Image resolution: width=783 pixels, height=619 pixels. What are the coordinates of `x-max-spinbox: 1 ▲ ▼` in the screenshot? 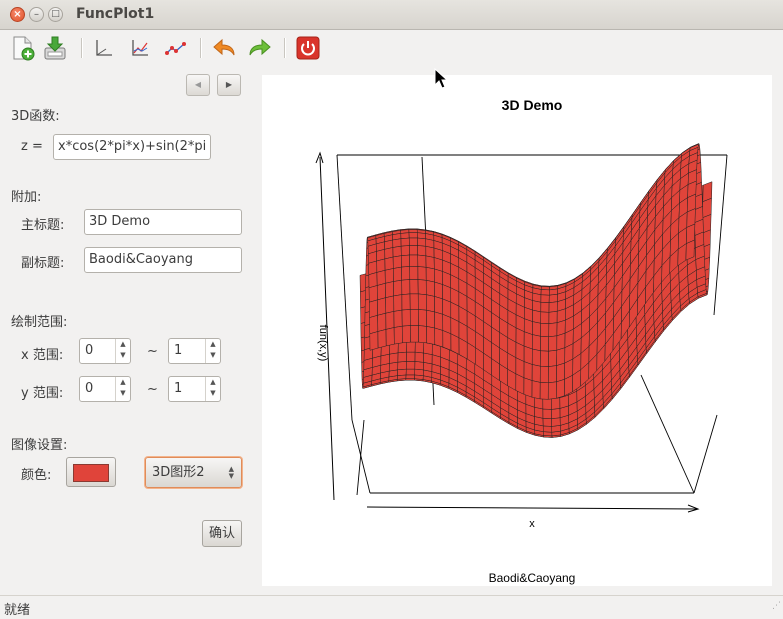 It's located at (194, 351).